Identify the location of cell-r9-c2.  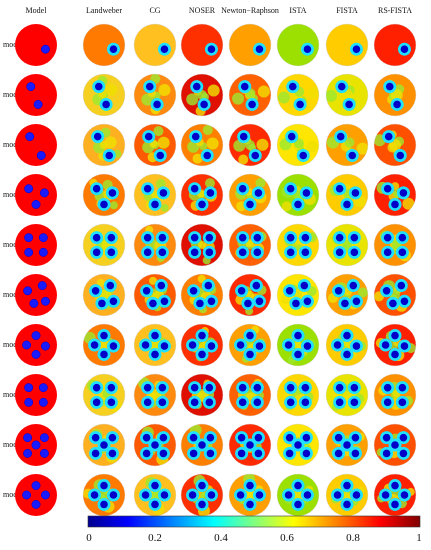
(155, 445).